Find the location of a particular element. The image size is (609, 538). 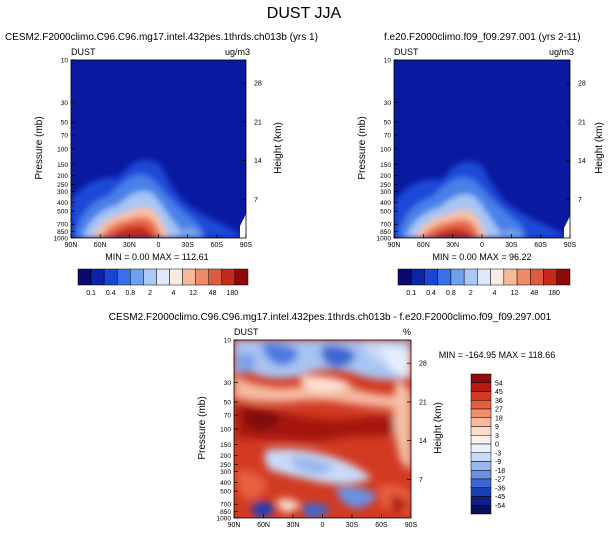

y-tick-label: 1000 is located at coordinates (61, 239).